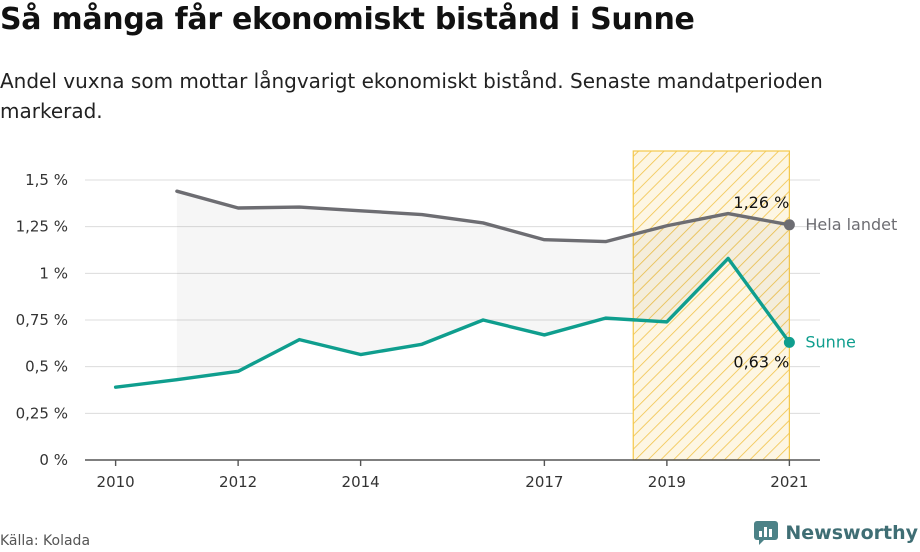 This screenshot has height=552, width=920. What do you see at coordinates (42, 413) in the screenshot?
I see `y-tick-label: 0,25 %` at bounding box center [42, 413].